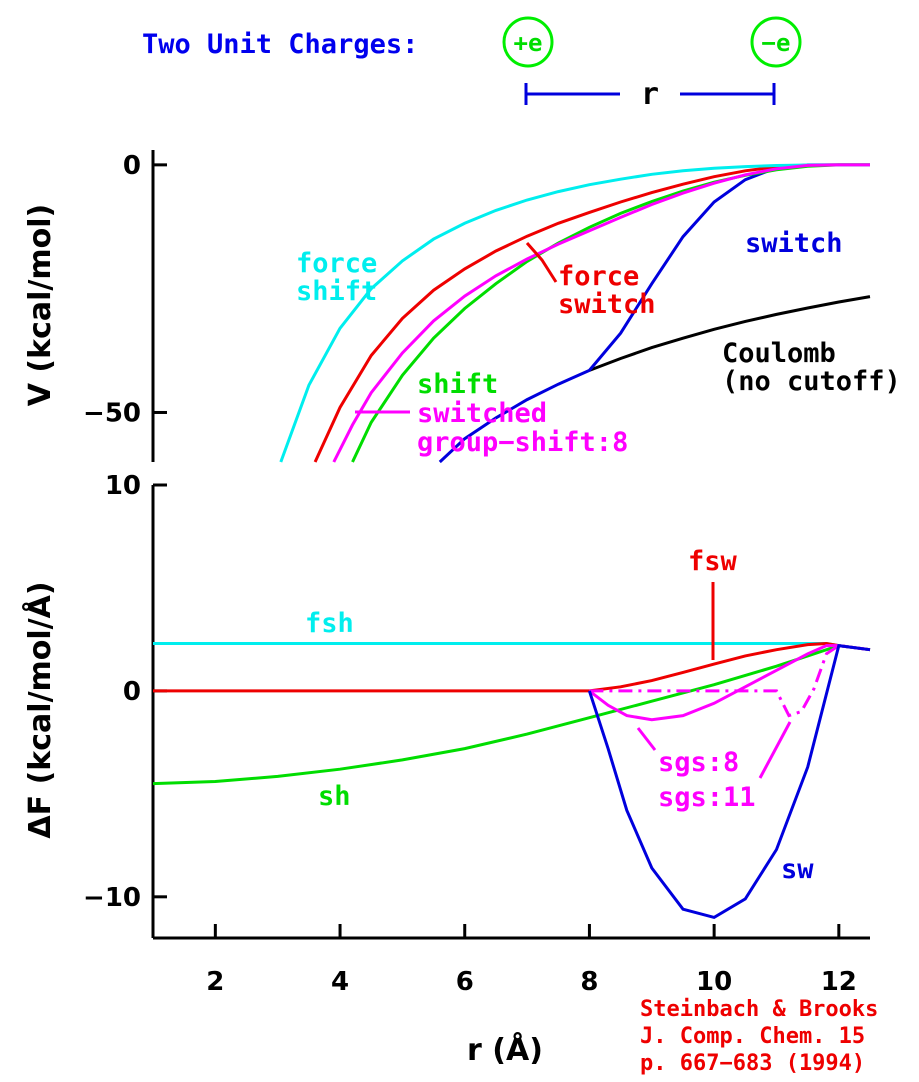 This screenshot has width=919, height=1082. Describe the element at coordinates (482, 413) in the screenshot. I see `label-sgs-1: switched` at that location.